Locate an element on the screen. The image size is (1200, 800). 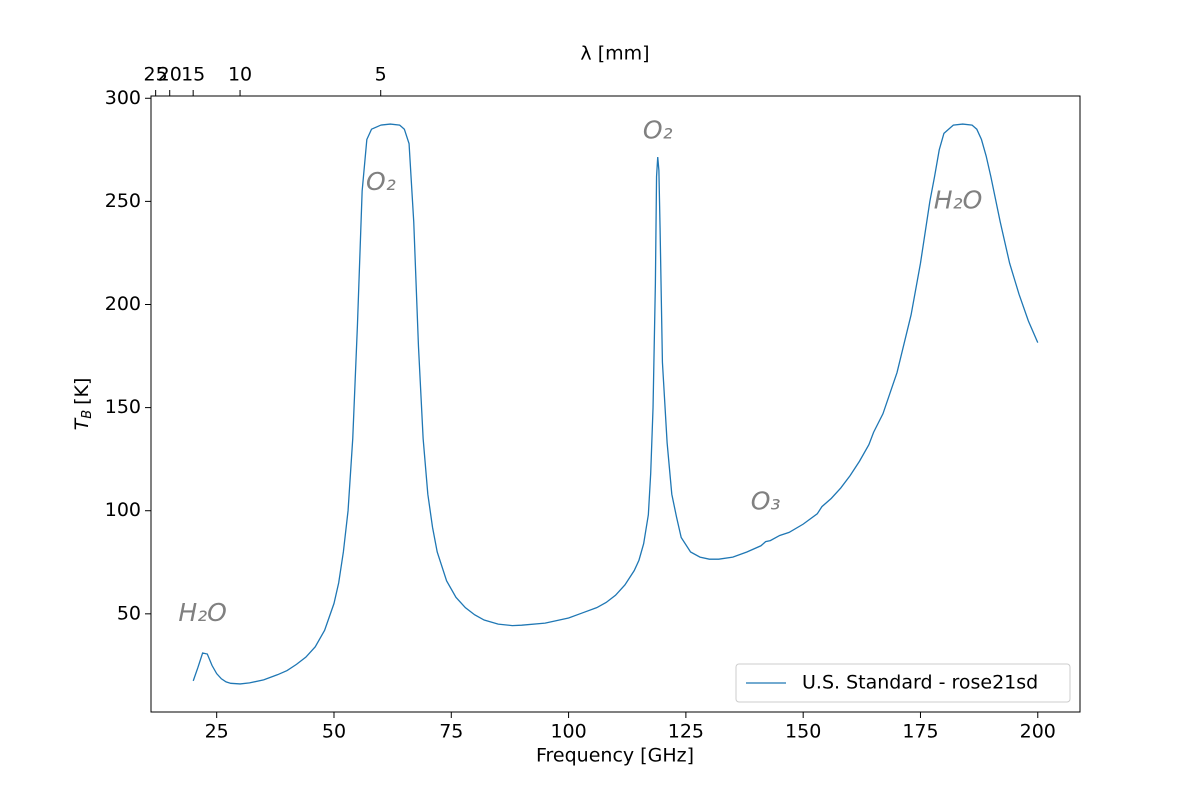
legend-box is located at coordinates (903, 683).